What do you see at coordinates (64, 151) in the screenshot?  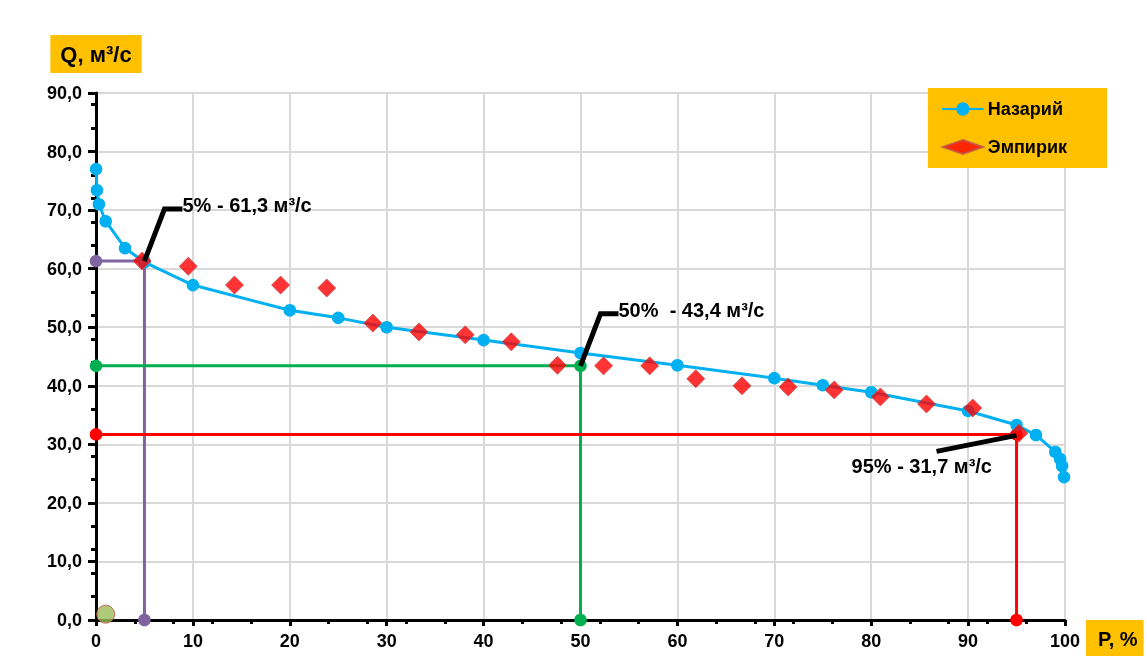 I see `y-tick-label: 80,0` at bounding box center [64, 151].